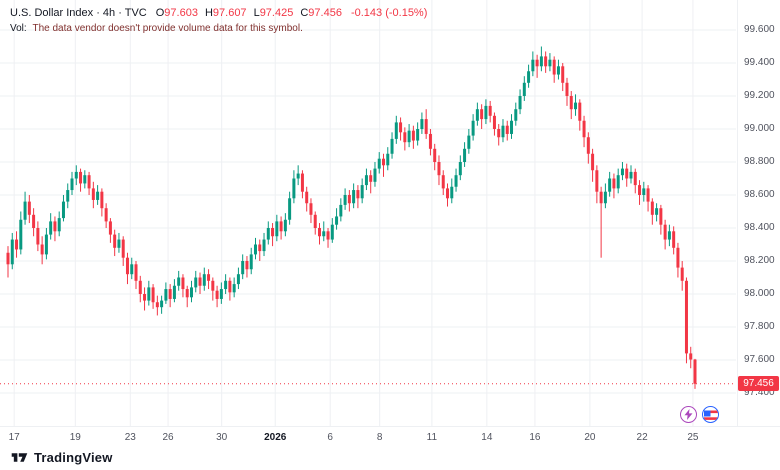 This screenshot has height=470, width=780. What do you see at coordinates (14, 437) in the screenshot?
I see `time-axis-label: 17` at bounding box center [14, 437].